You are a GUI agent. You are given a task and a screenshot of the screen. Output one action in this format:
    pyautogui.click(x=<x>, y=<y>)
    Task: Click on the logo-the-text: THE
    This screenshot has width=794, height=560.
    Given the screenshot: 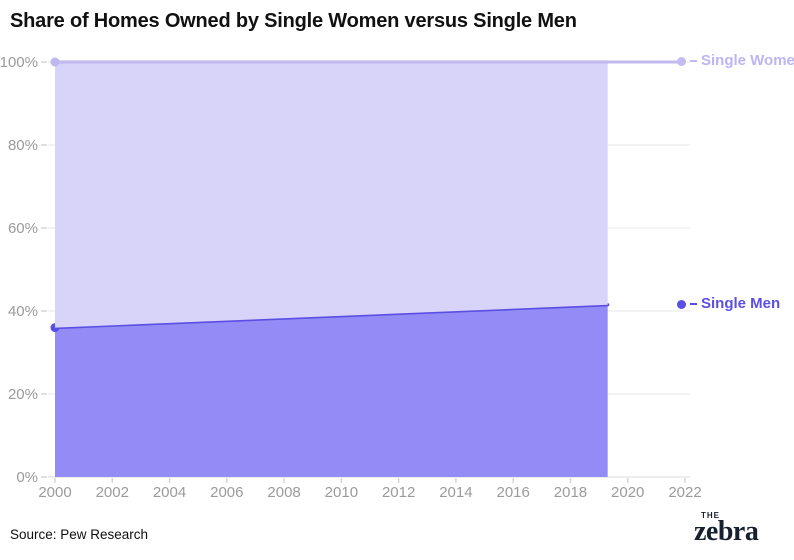 What is the action you would take?
    pyautogui.click(x=710, y=515)
    